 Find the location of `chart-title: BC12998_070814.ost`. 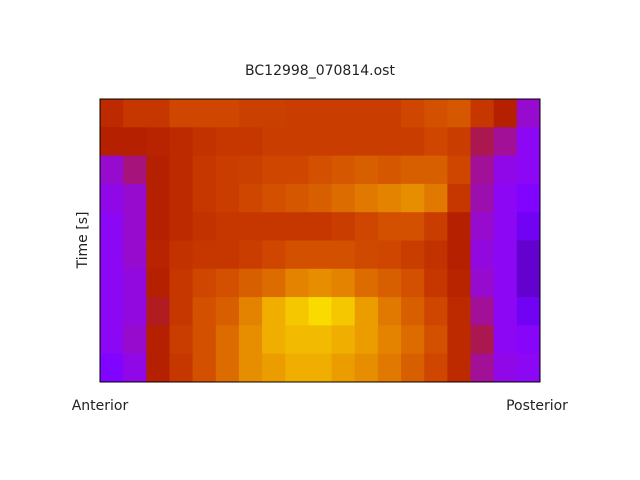

chart-title: BC12998_070814.ost is located at coordinates (320, 71).